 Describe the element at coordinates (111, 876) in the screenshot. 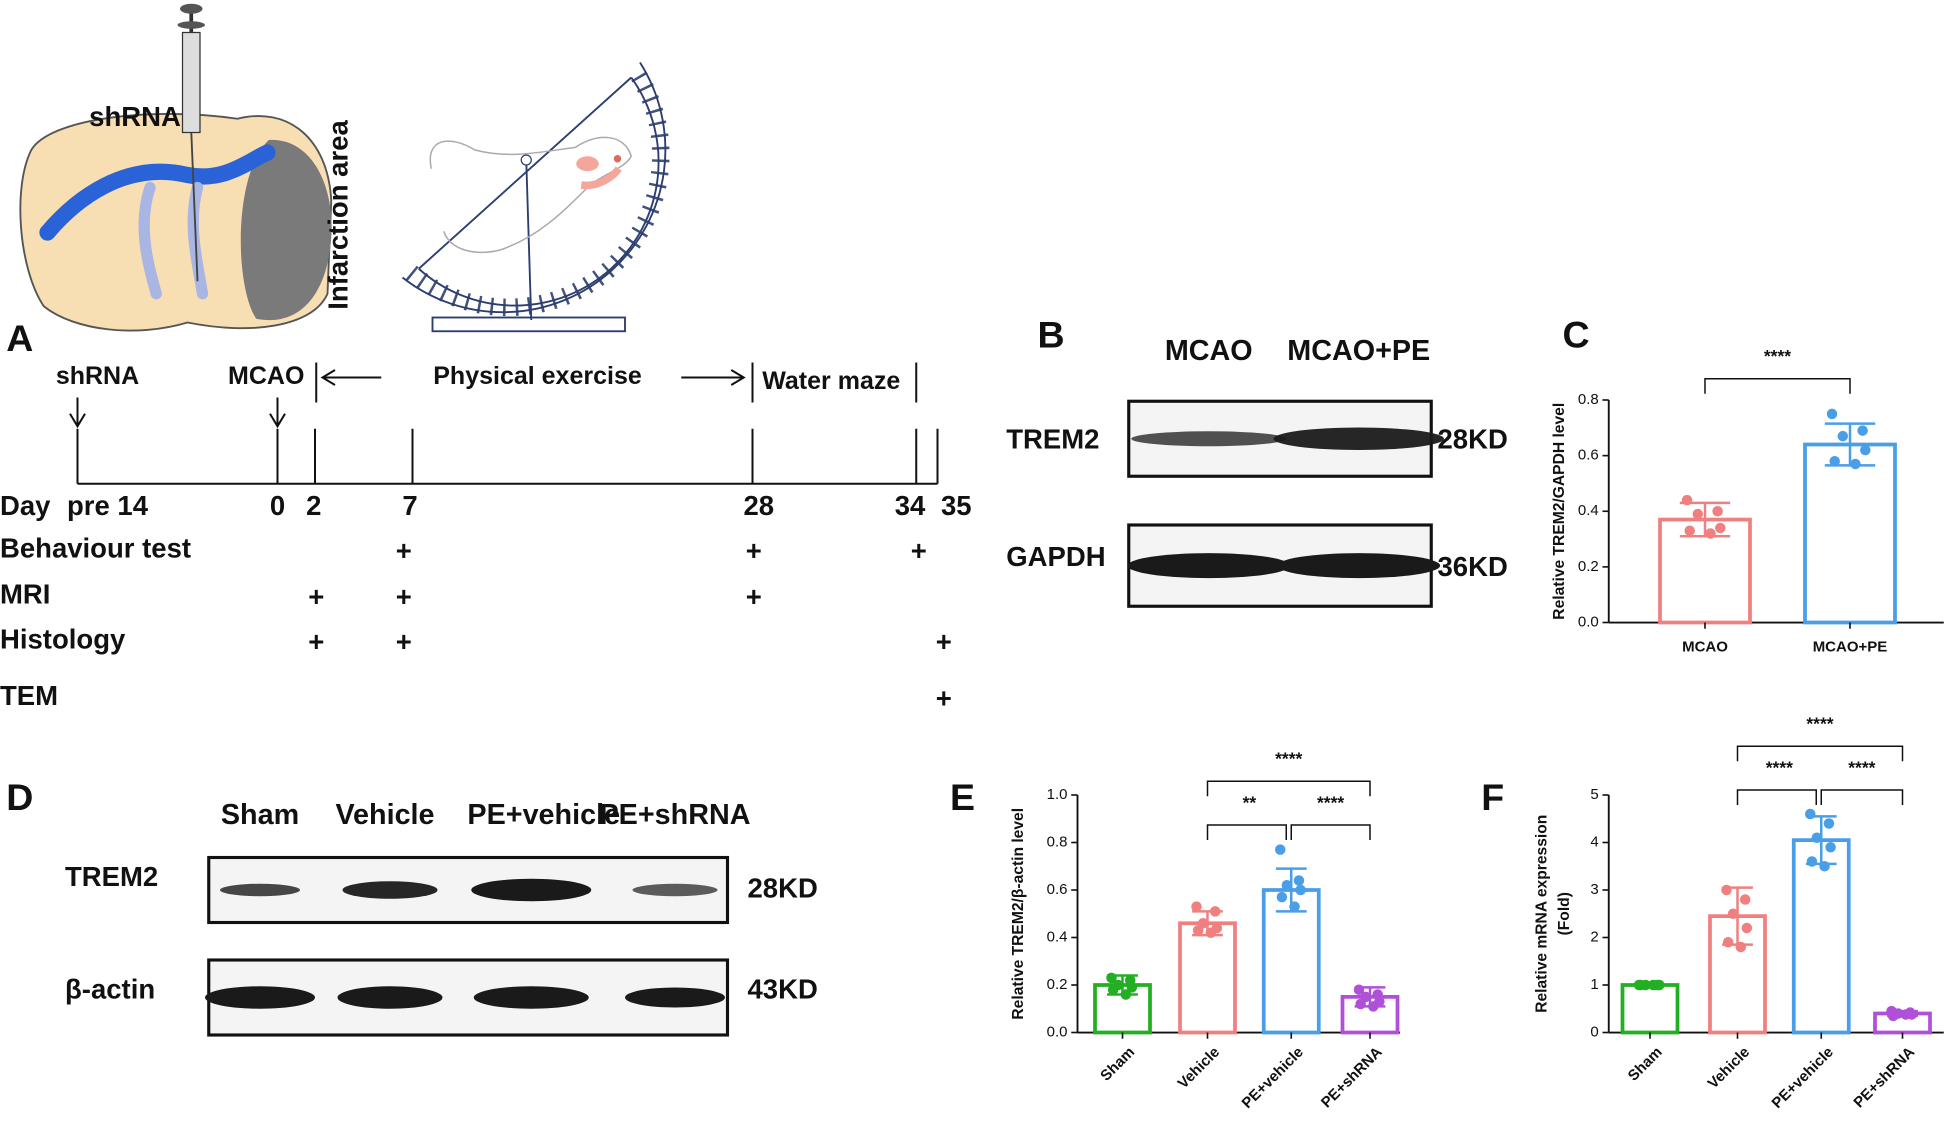

I see `protein-label: TREM2` at that location.